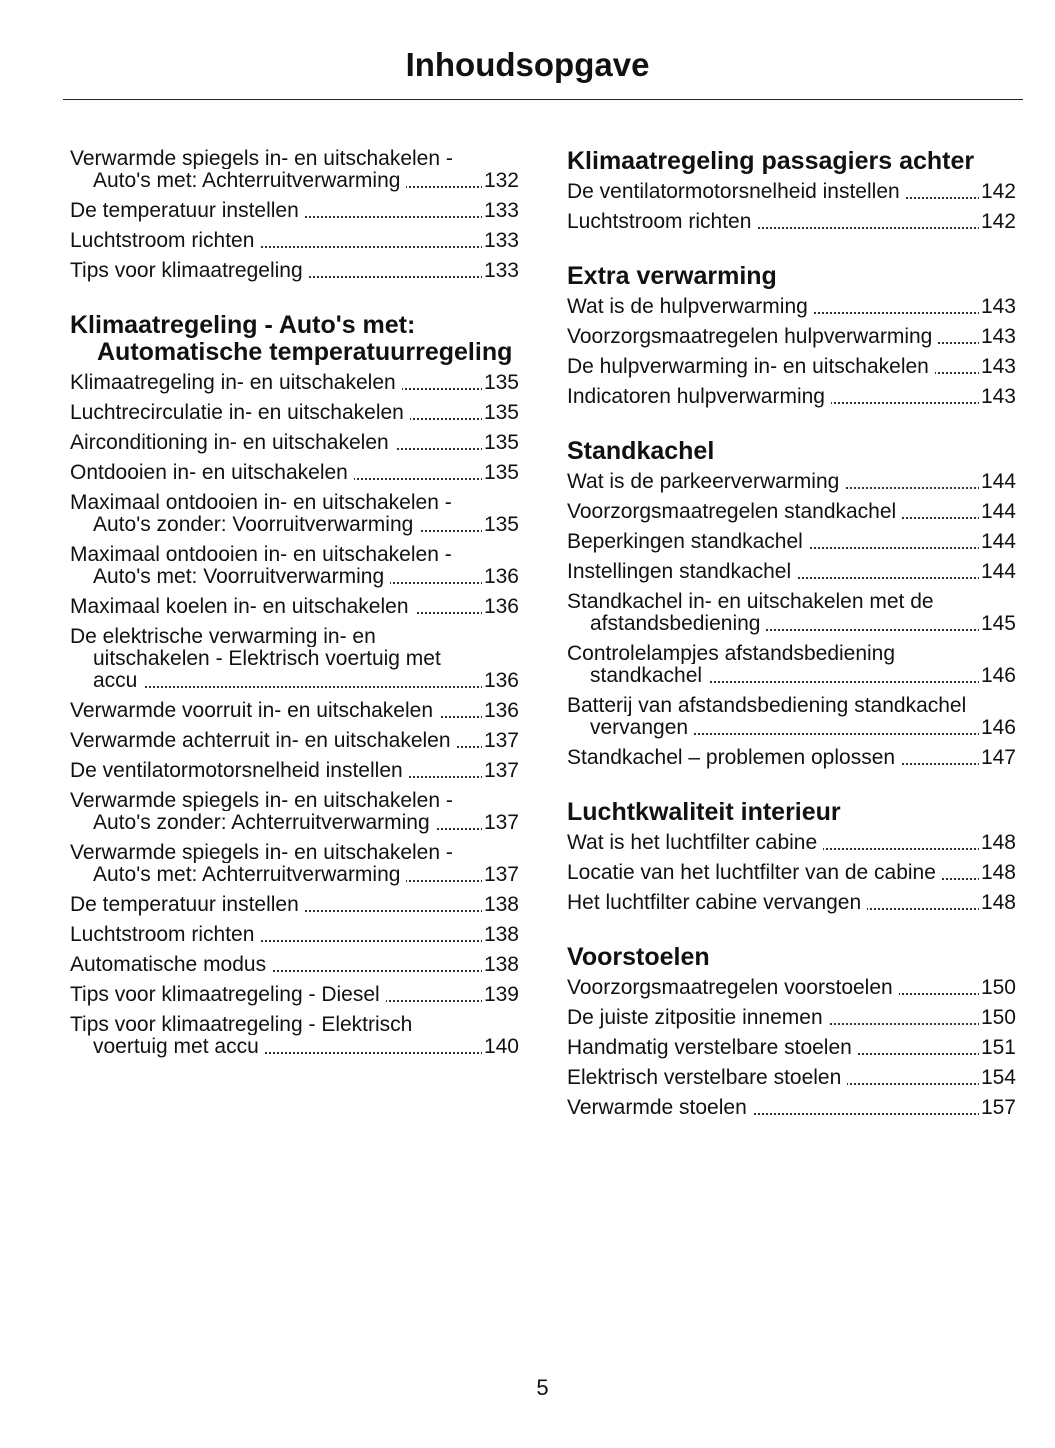 Image resolution: width=1055 pixels, height=1448 pixels. I want to click on toc-entry: Indicatoren hulpverwarming 143, so click(791, 396).